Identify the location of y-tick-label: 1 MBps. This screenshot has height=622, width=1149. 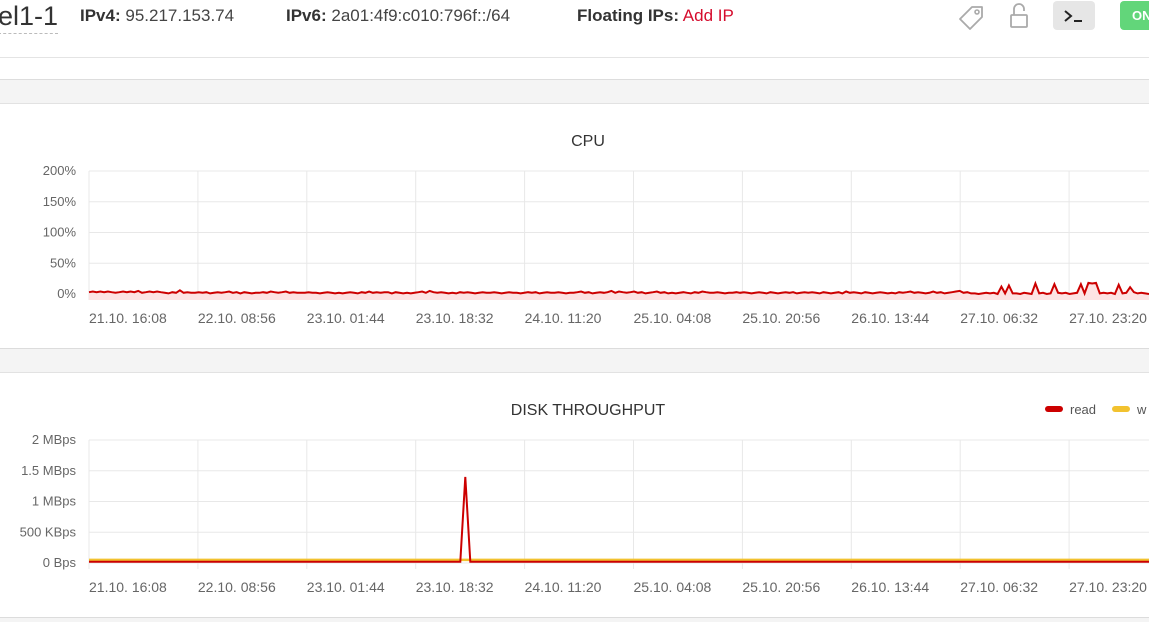
(54, 501).